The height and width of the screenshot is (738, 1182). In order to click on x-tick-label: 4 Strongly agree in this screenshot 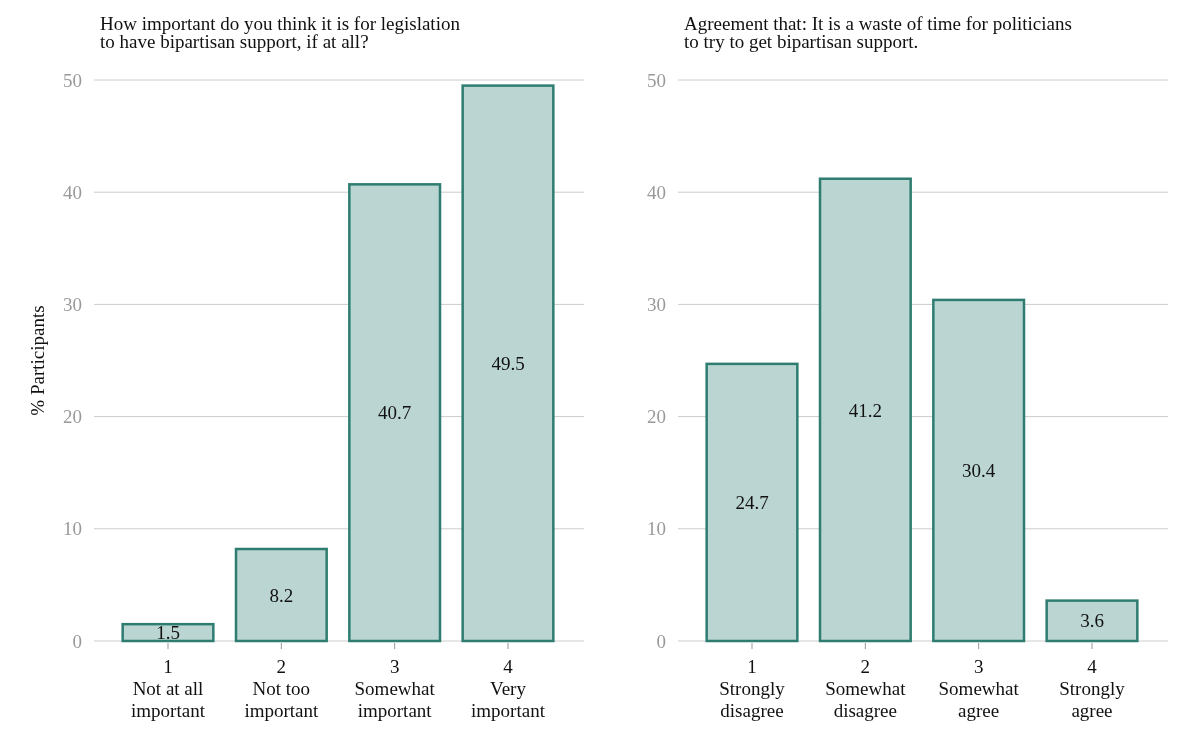, I will do `click(1092, 688)`.